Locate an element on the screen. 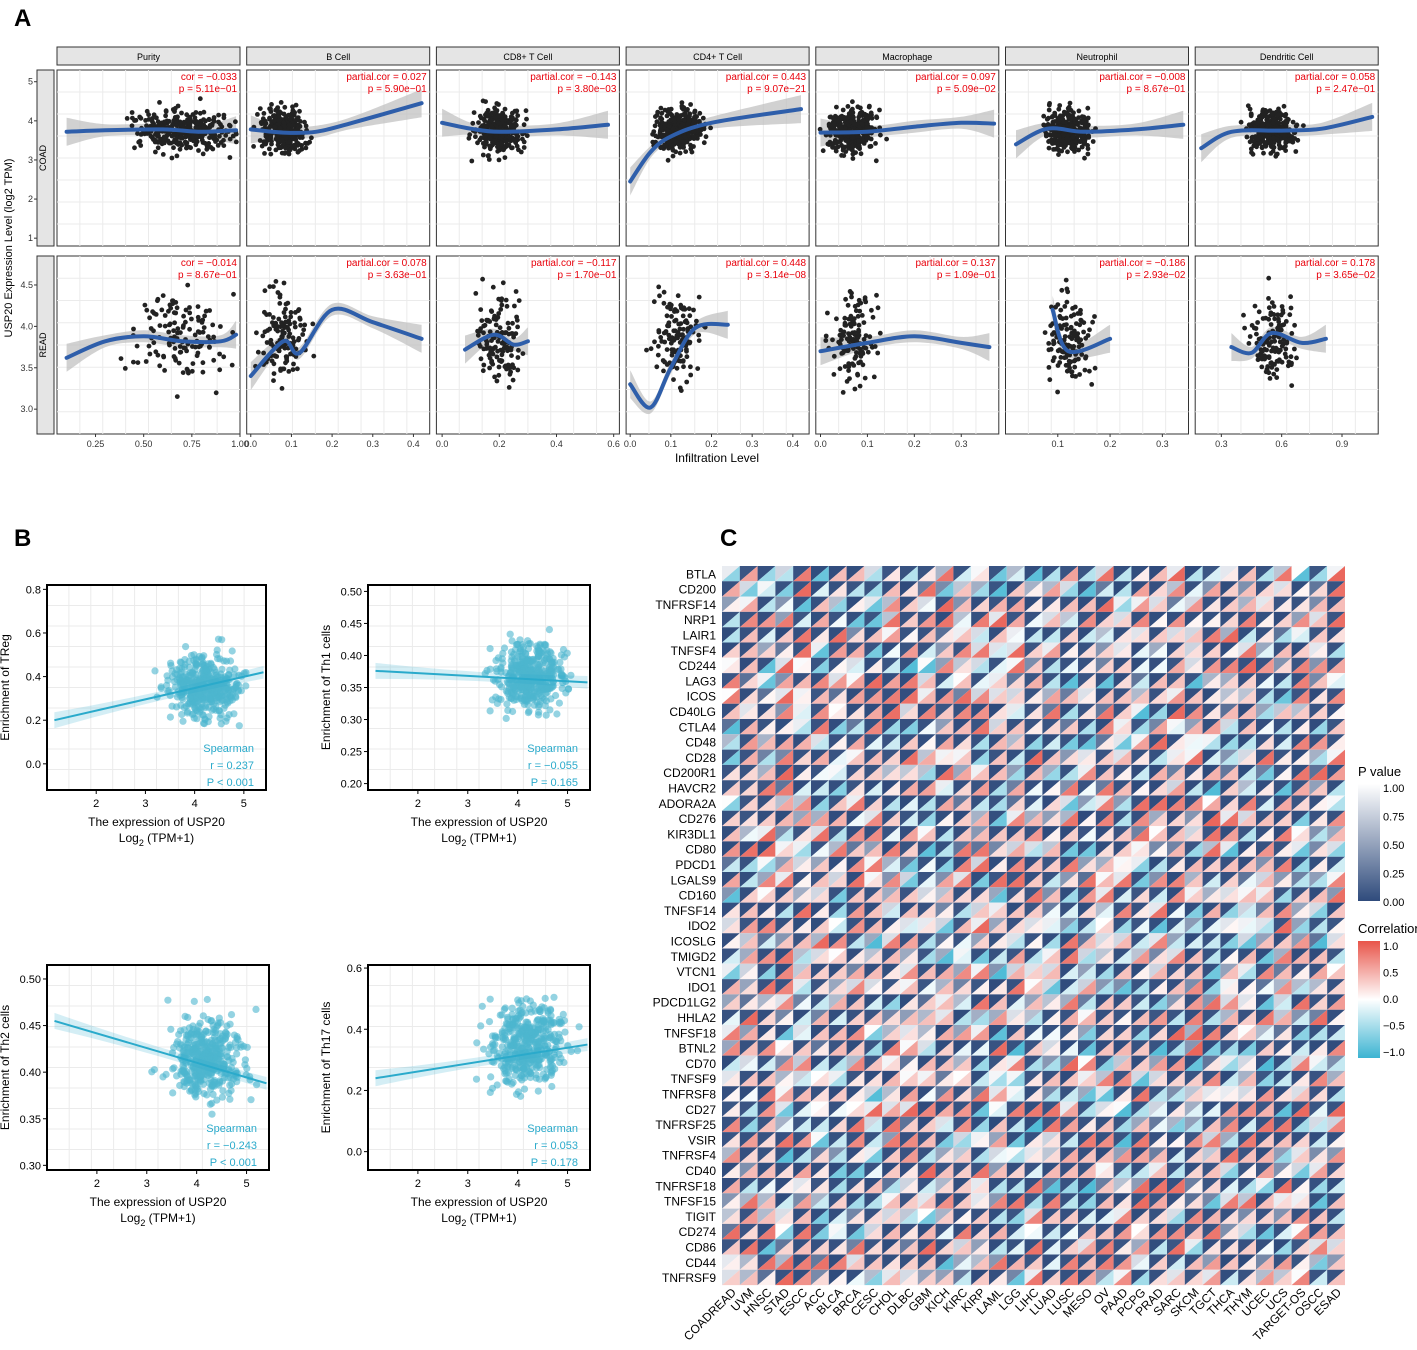 This screenshot has width=1417, height=1350. y-tick-label: 0.8 is located at coordinates (33, 590).